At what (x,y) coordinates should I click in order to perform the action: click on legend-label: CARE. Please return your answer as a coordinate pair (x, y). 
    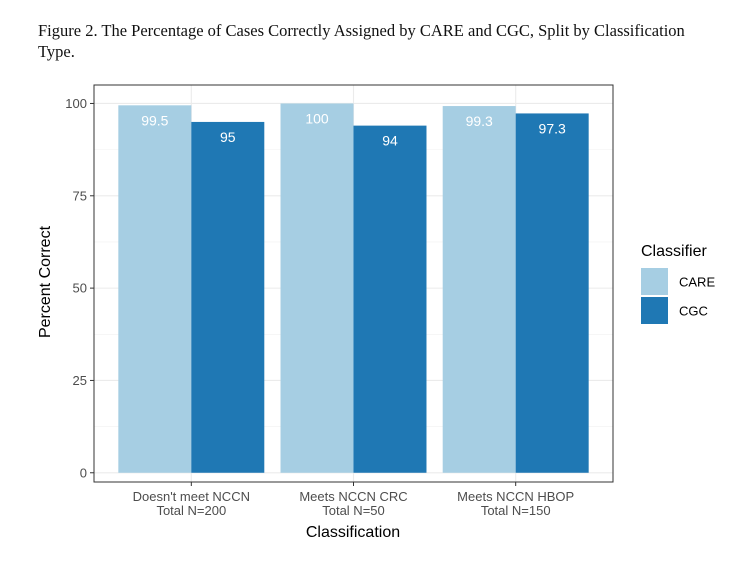
    Looking at the image, I should click on (697, 282).